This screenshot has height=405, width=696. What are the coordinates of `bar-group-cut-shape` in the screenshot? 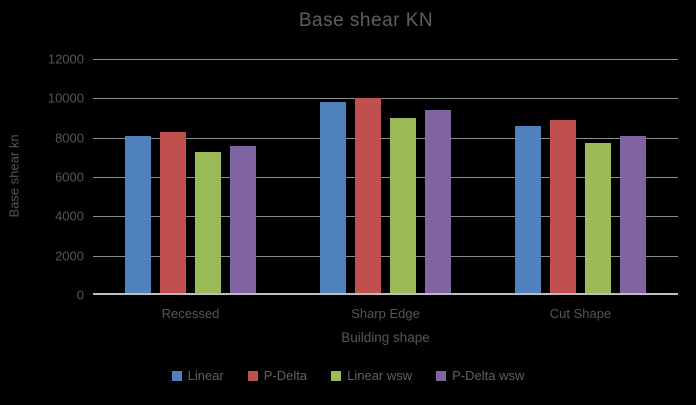 It's located at (580, 177).